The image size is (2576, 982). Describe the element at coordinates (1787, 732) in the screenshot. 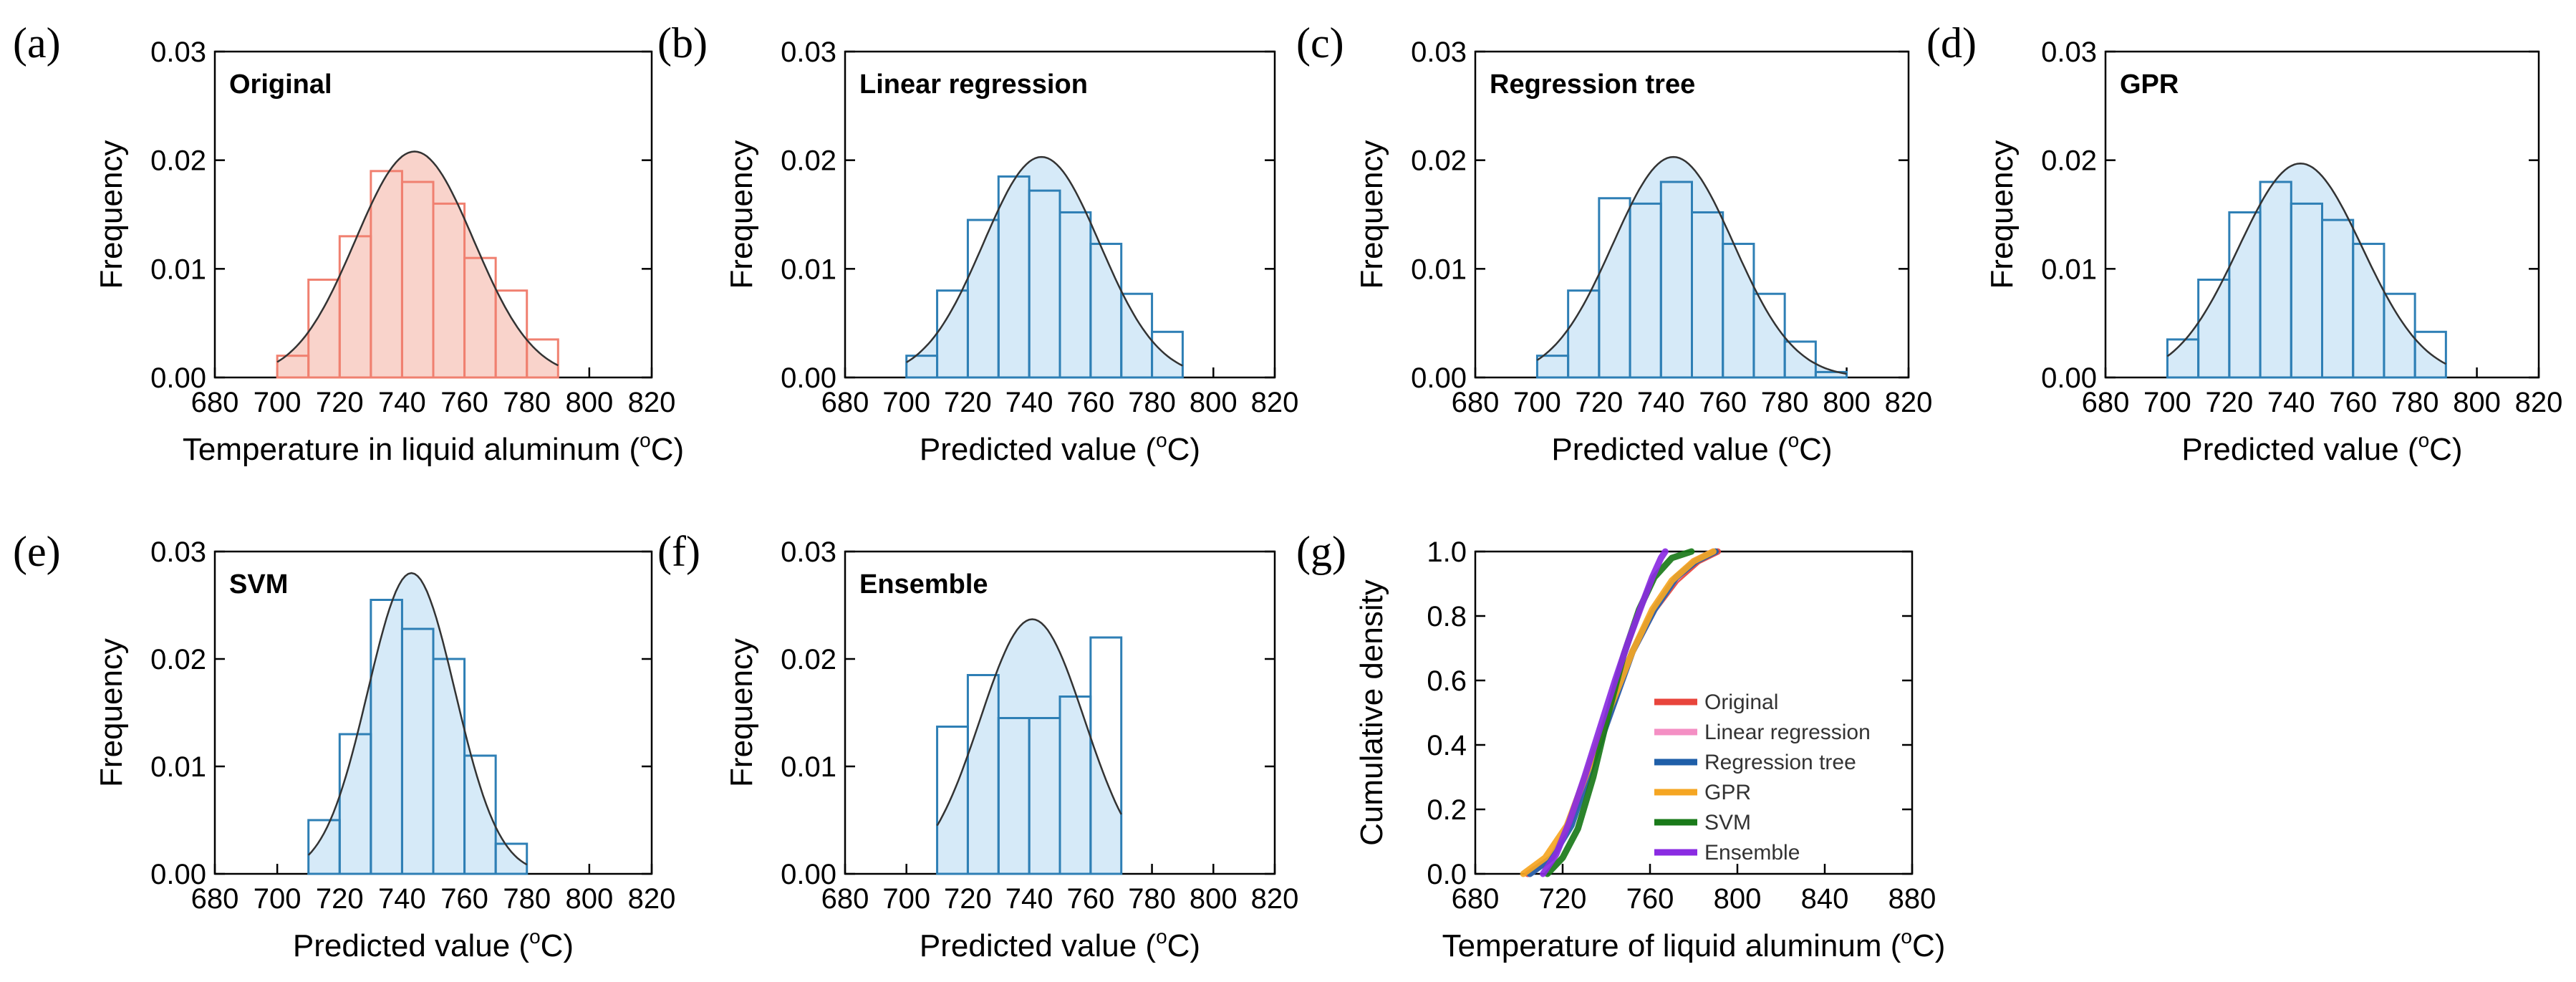

I see `legend-label: Linear regression` at that location.